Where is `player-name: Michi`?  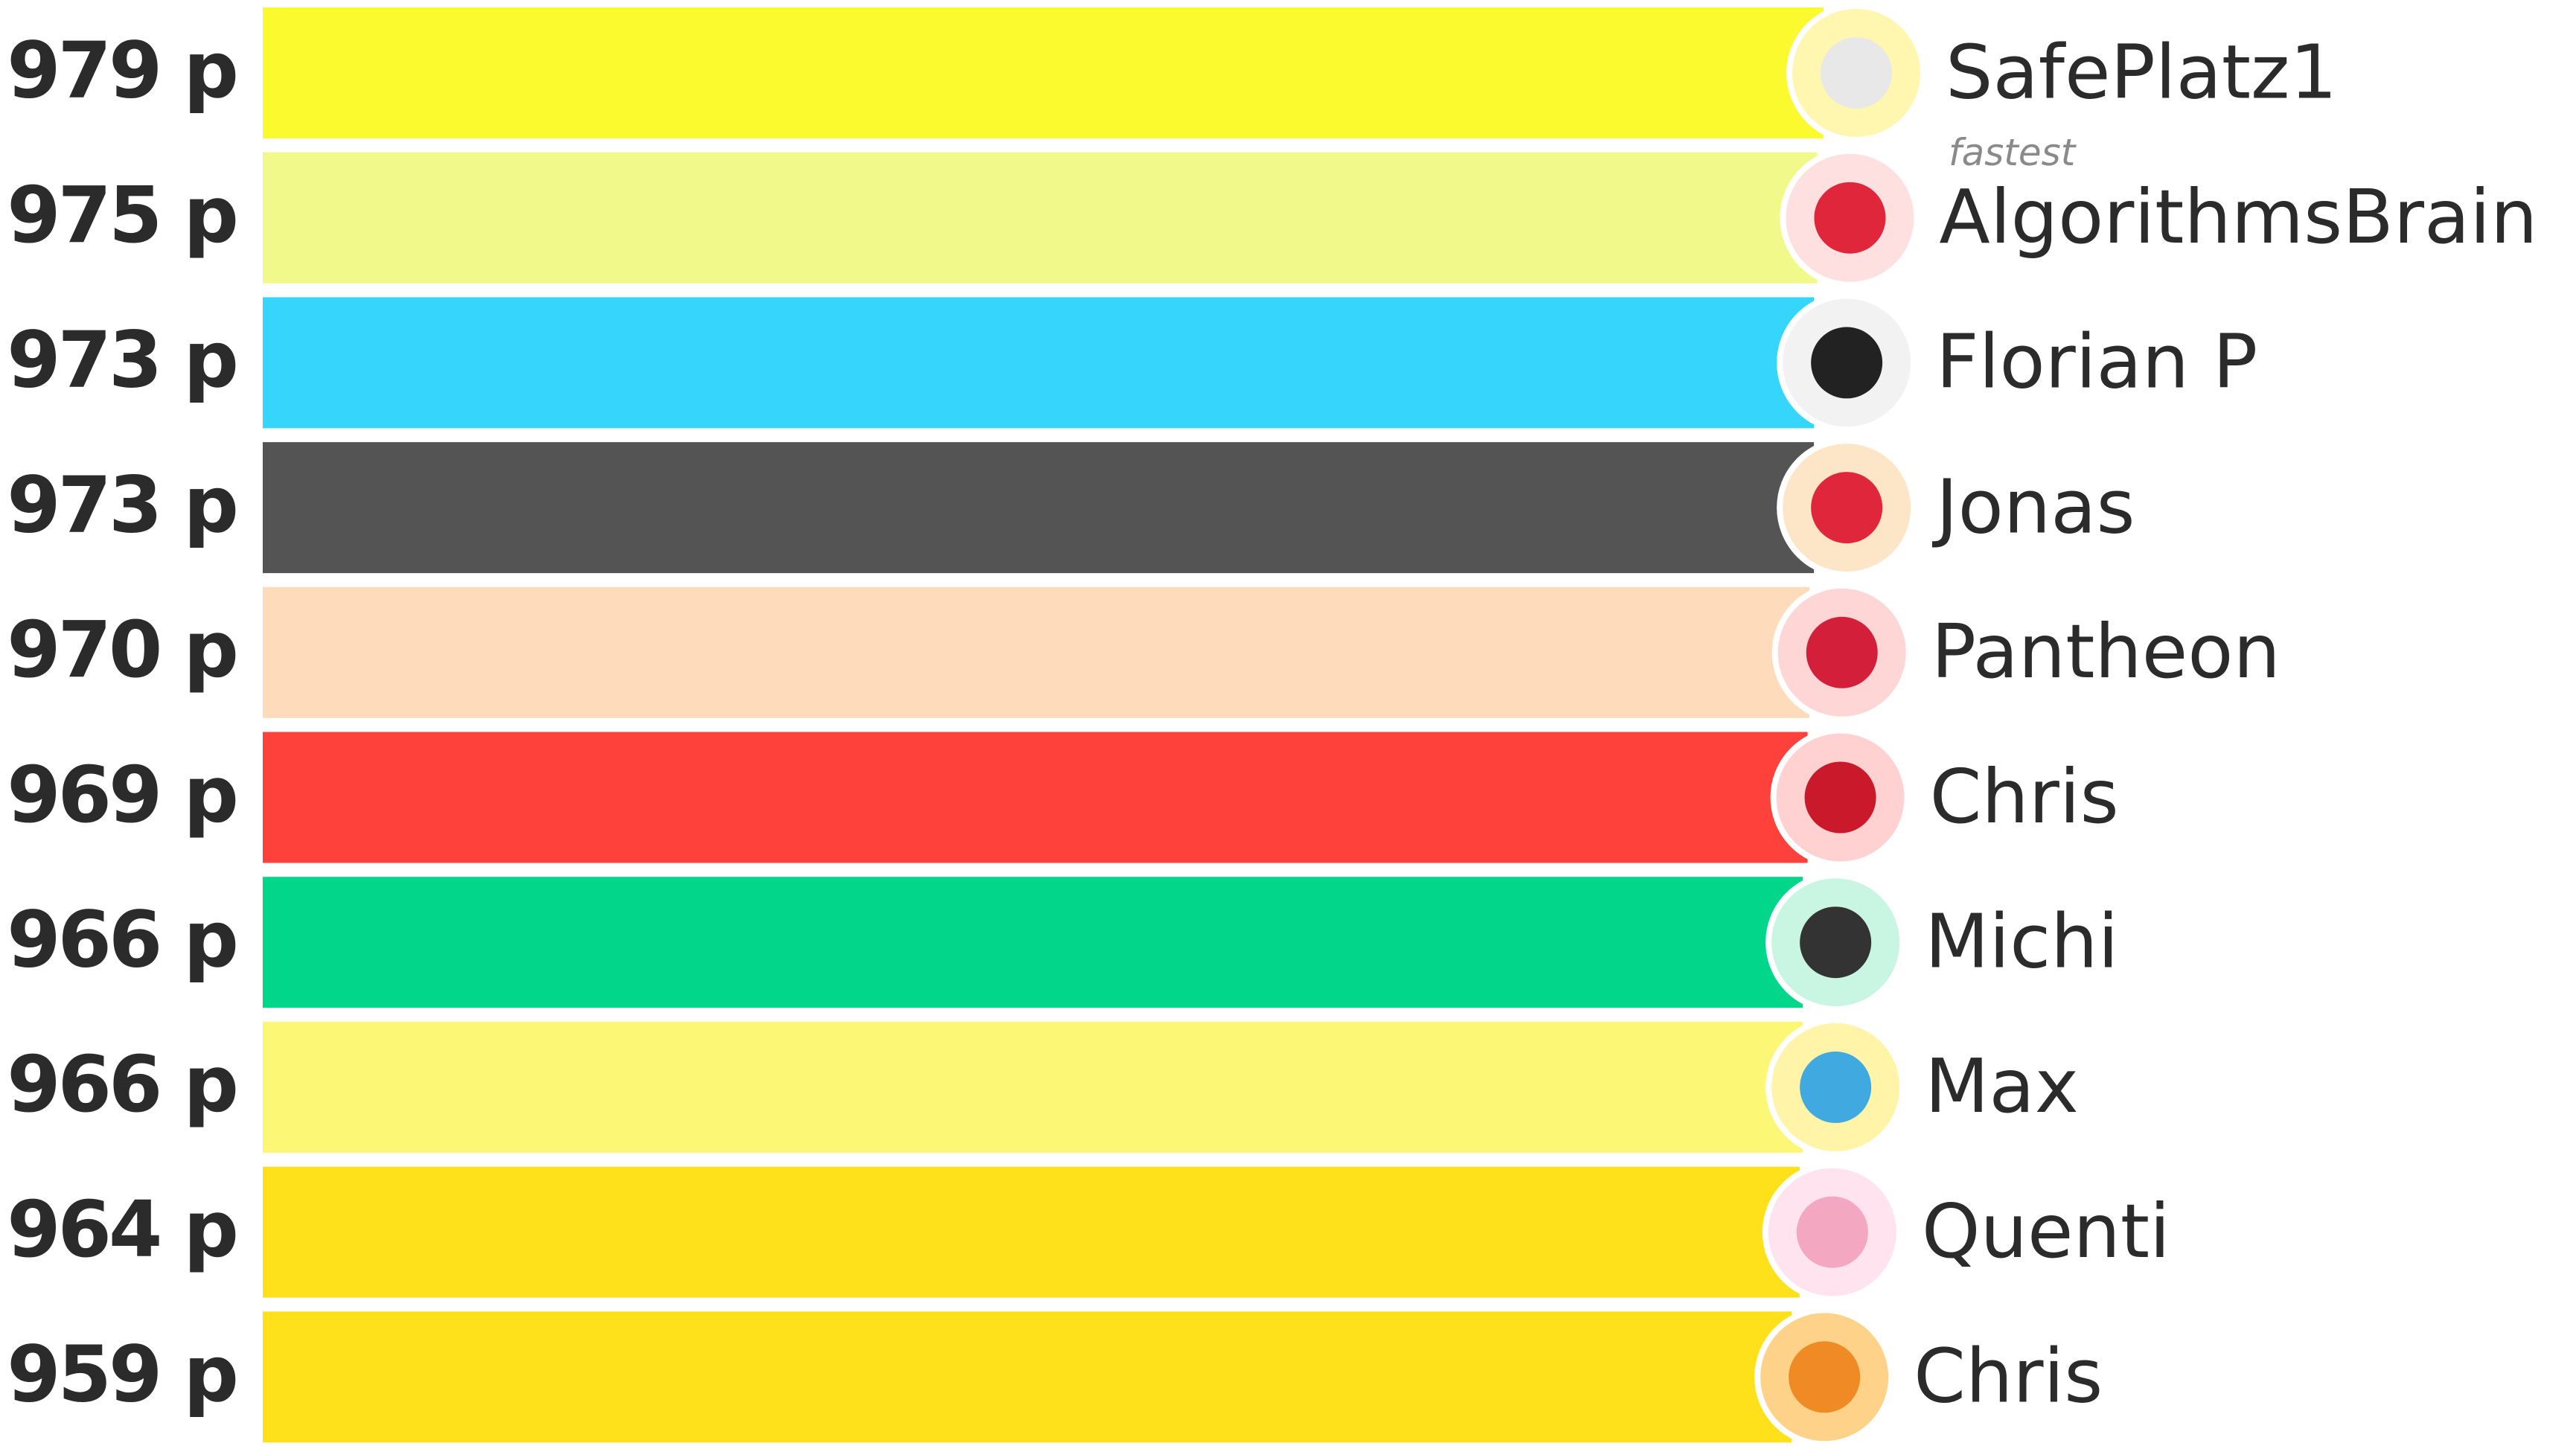
player-name: Michi is located at coordinates (2021, 941).